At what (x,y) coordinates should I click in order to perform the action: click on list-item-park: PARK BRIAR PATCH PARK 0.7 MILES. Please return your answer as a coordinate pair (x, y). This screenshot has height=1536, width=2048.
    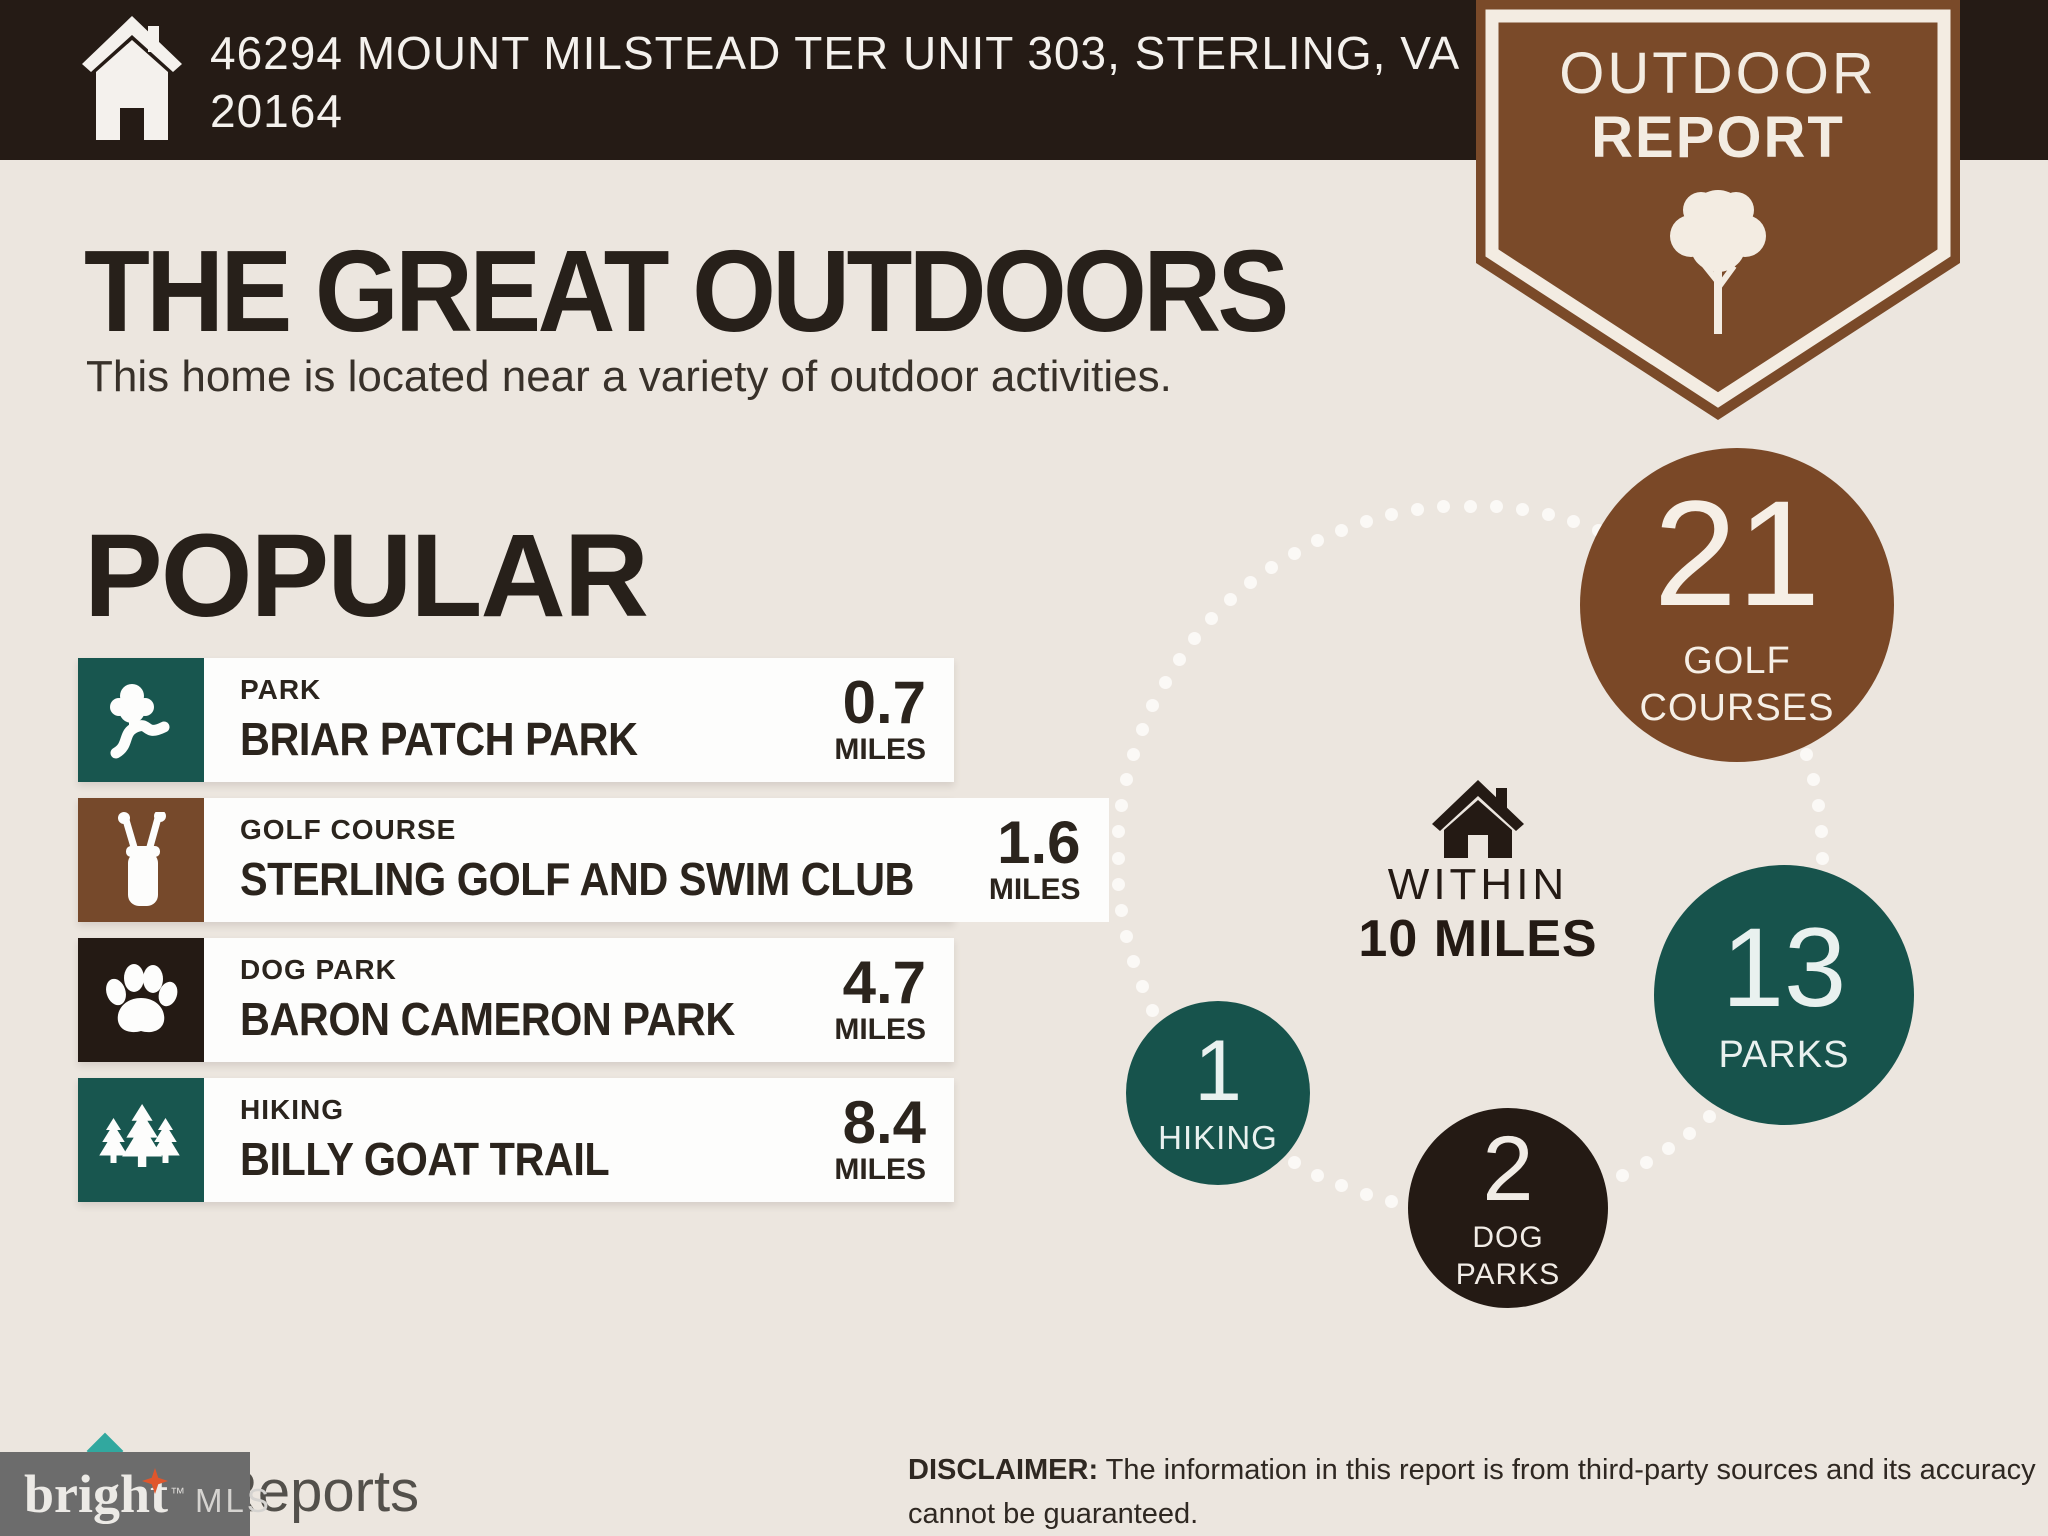
    Looking at the image, I should click on (516, 720).